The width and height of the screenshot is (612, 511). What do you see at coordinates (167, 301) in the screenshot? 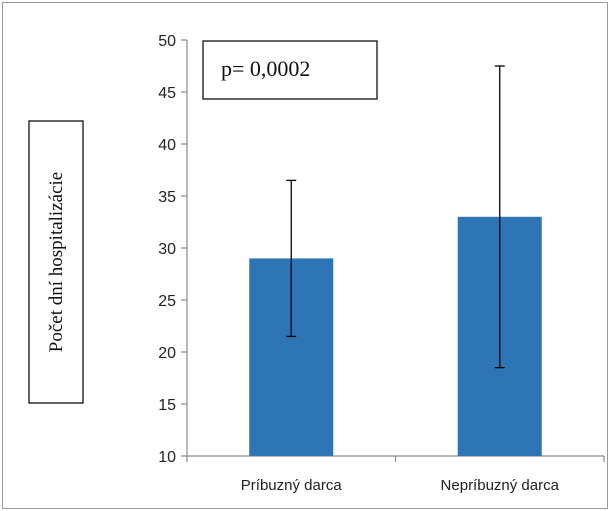
I see `y-tick-label: 25` at bounding box center [167, 301].